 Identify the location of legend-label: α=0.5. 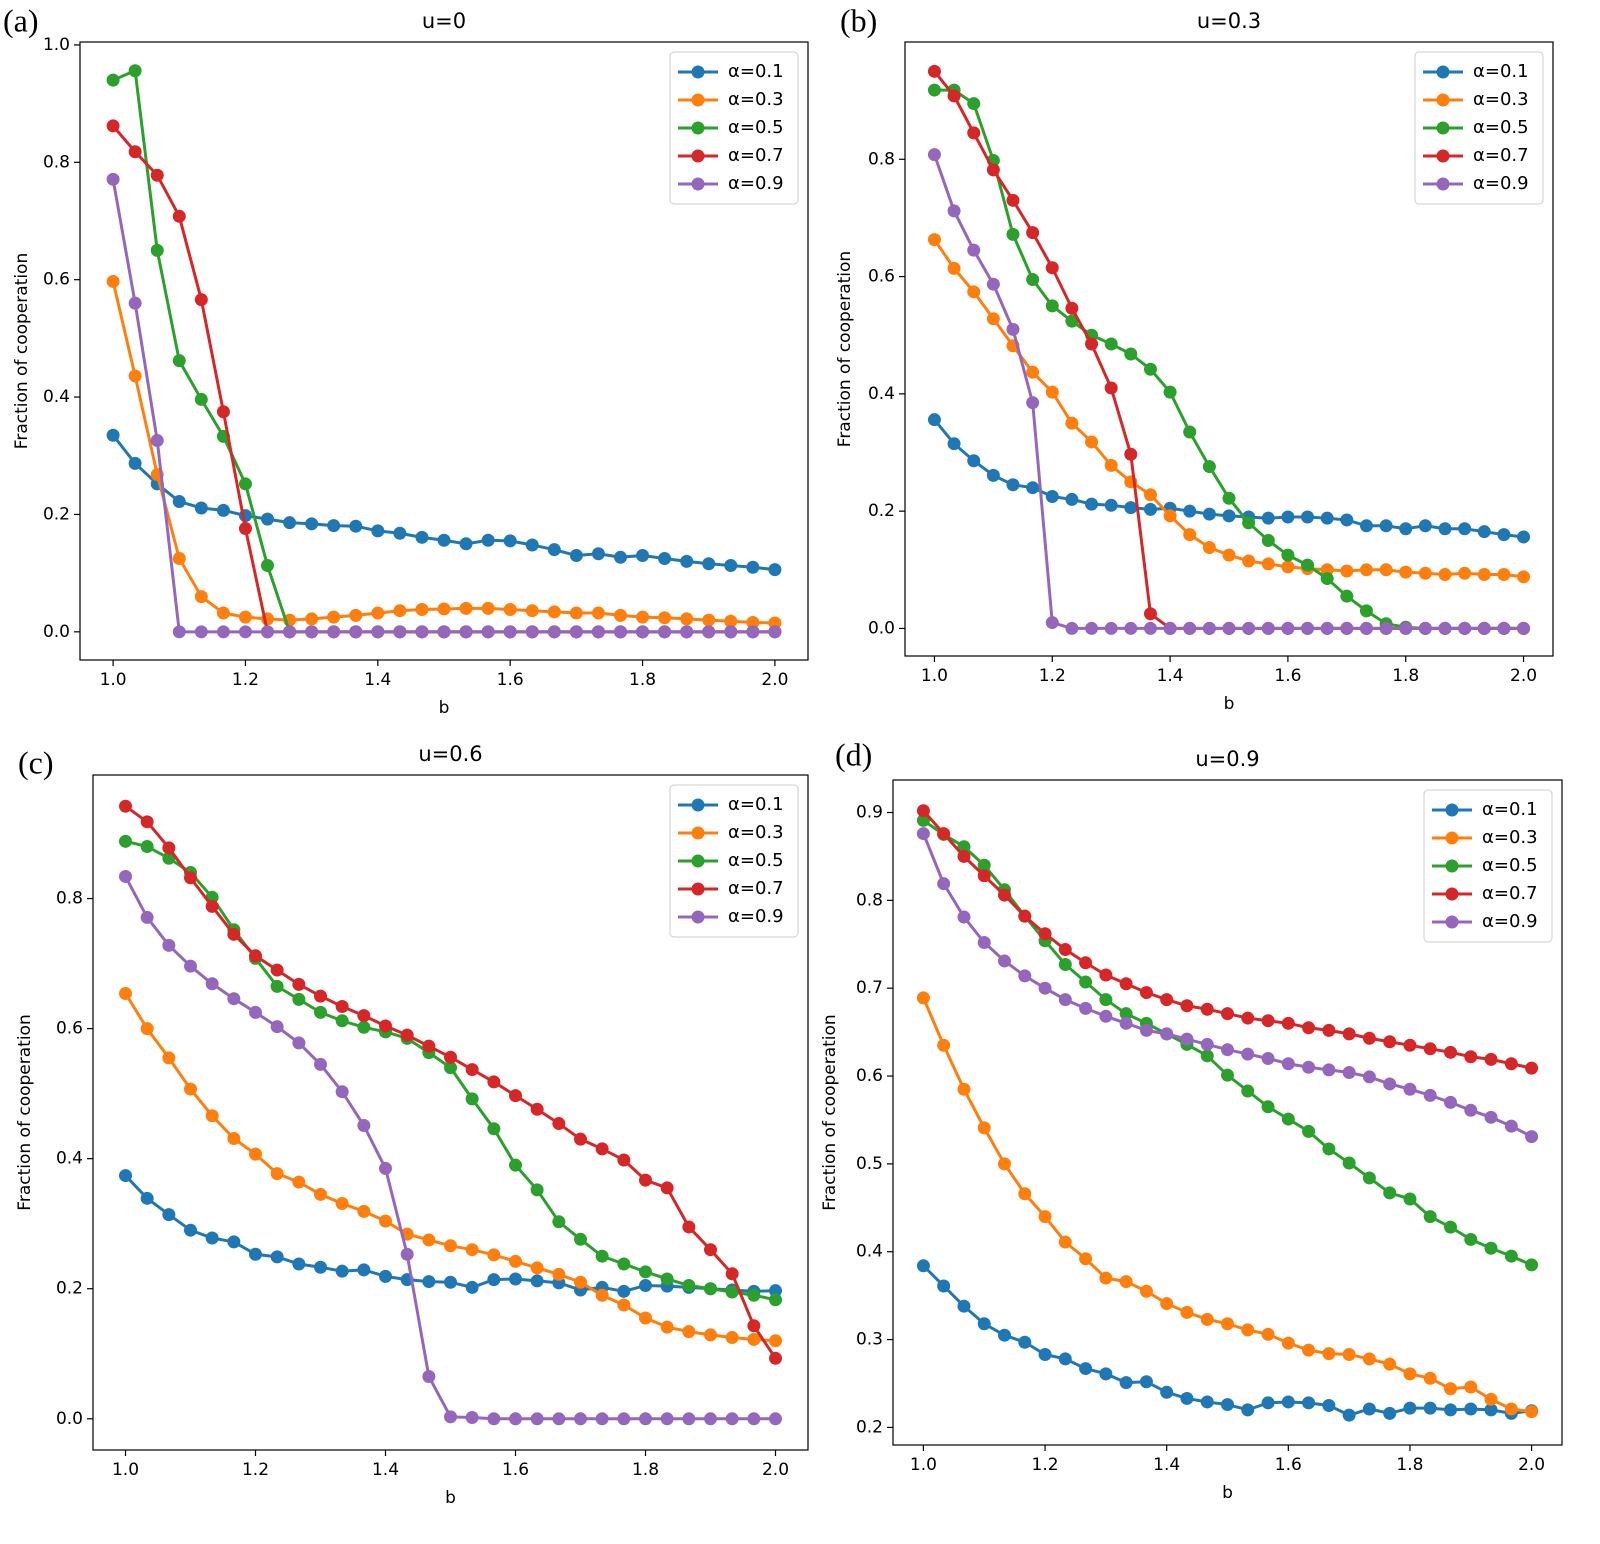
(756, 860).